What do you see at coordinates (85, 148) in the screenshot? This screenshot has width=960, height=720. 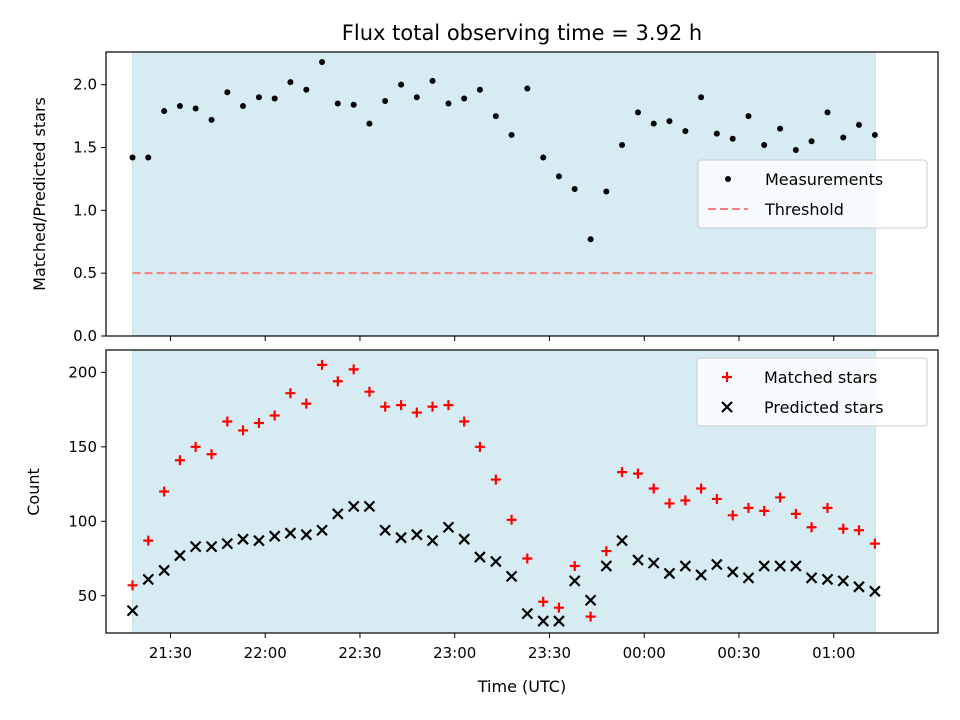 I see `y-tick-label: 1.5` at bounding box center [85, 148].